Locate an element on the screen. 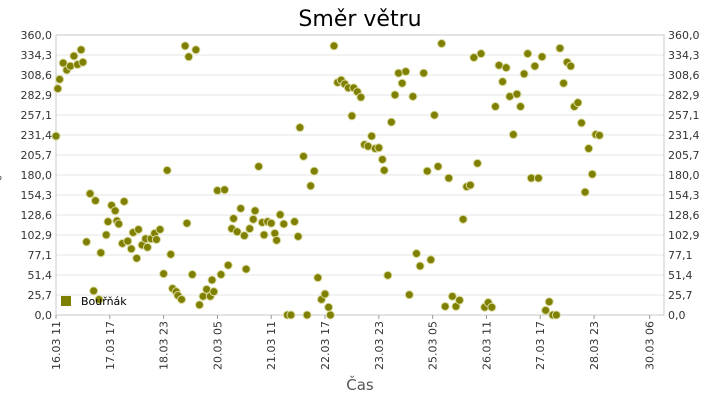 This screenshot has height=400, width=720. x-tick-label: 25.03 05 is located at coordinates (433, 345).